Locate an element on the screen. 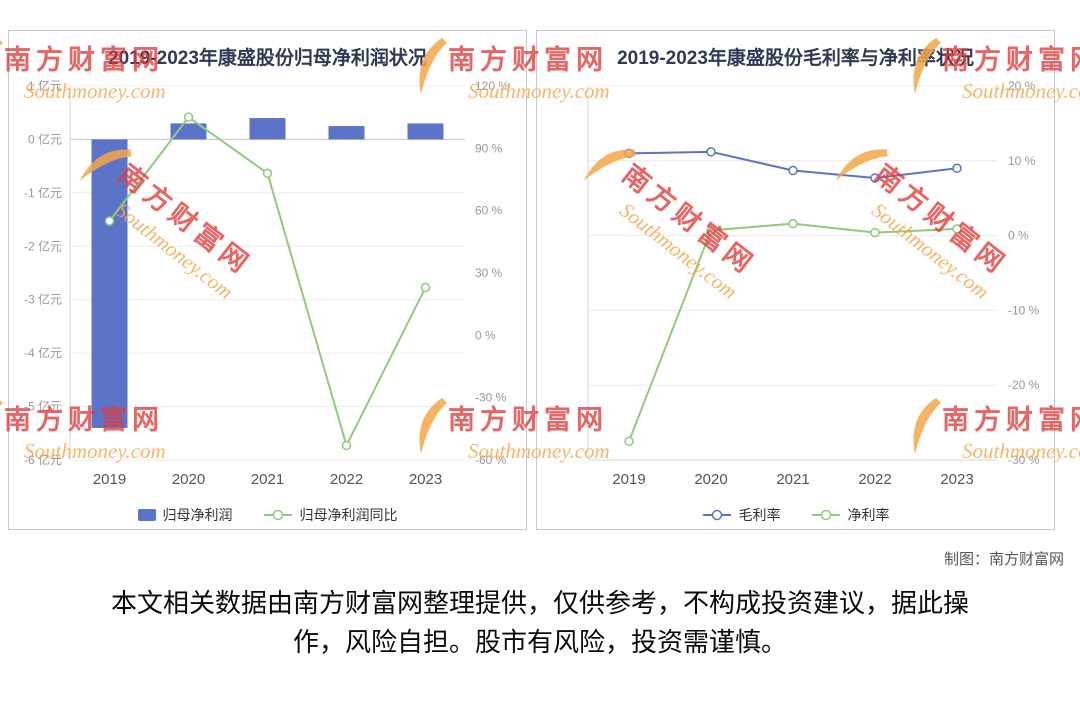  svg-text: -4 亿元 is located at coordinates (43, 352).